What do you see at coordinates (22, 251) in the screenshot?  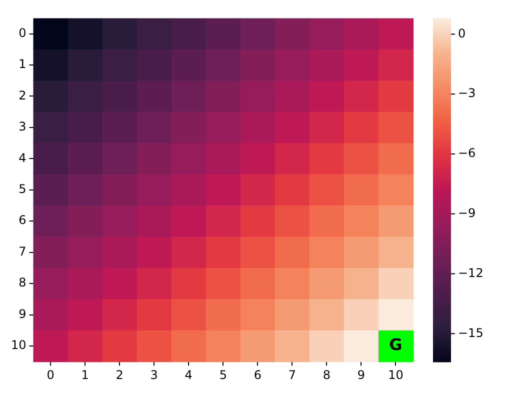 I see `y-tick-label: 7` at bounding box center [22, 251].